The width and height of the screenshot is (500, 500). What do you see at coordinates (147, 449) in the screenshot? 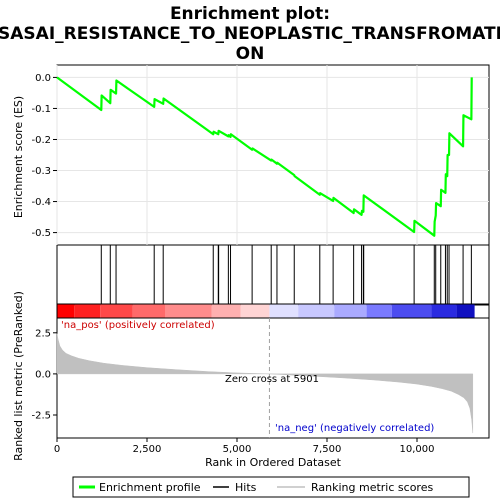
I see `x-tick-label: 2,500` at bounding box center [147, 449].